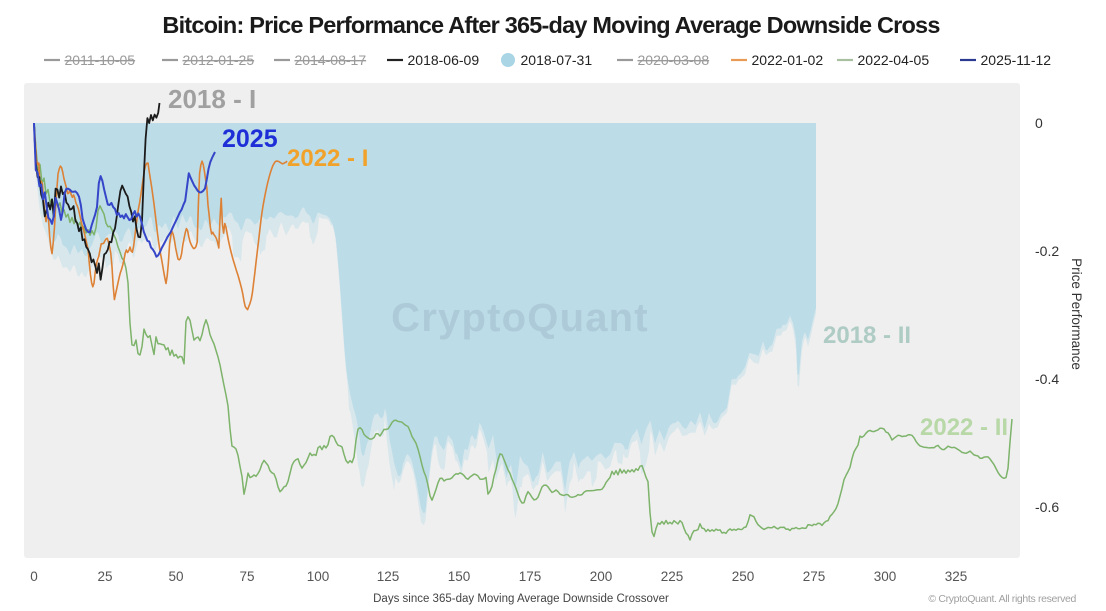  Describe the element at coordinates (1002, 599) in the screenshot. I see `svg-text:© CryptoQuant. All rights rese: © CryptoQuant. All rights reserved` at that location.